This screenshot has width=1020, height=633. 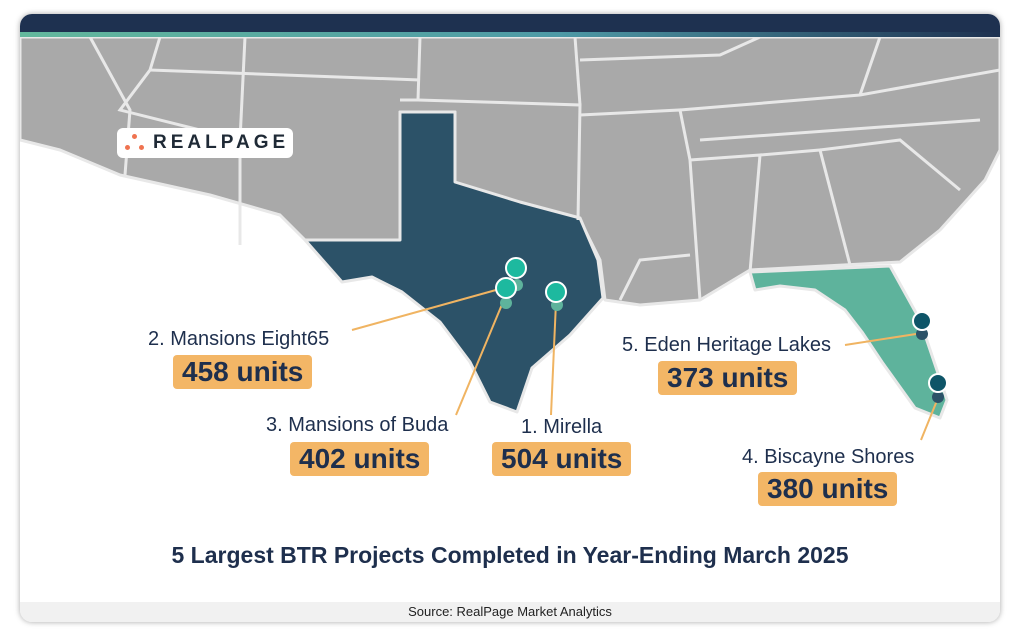 What do you see at coordinates (357, 425) in the screenshot?
I see `project-name: 3. Mansions of Buda` at bounding box center [357, 425].